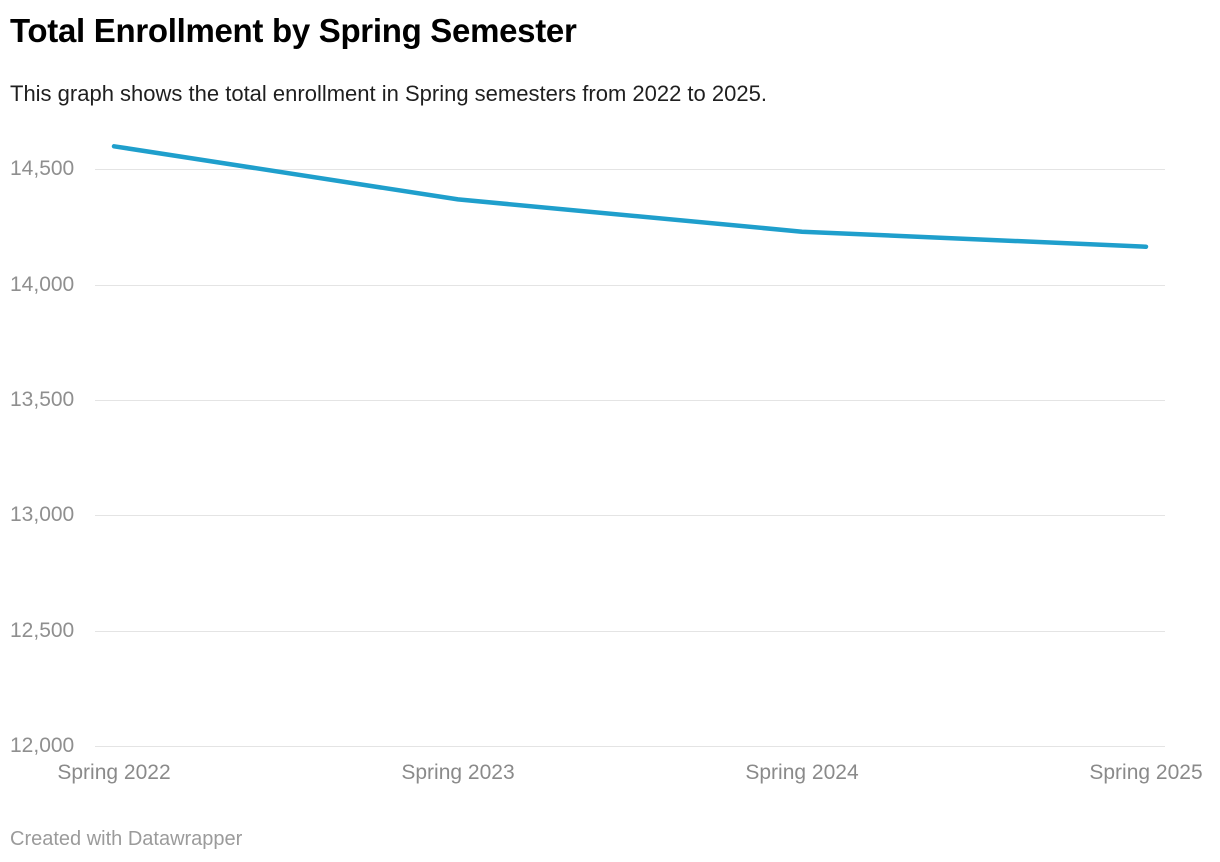  What do you see at coordinates (458, 772) in the screenshot?
I see `x-axis-tick-label: Spring 2023` at bounding box center [458, 772].